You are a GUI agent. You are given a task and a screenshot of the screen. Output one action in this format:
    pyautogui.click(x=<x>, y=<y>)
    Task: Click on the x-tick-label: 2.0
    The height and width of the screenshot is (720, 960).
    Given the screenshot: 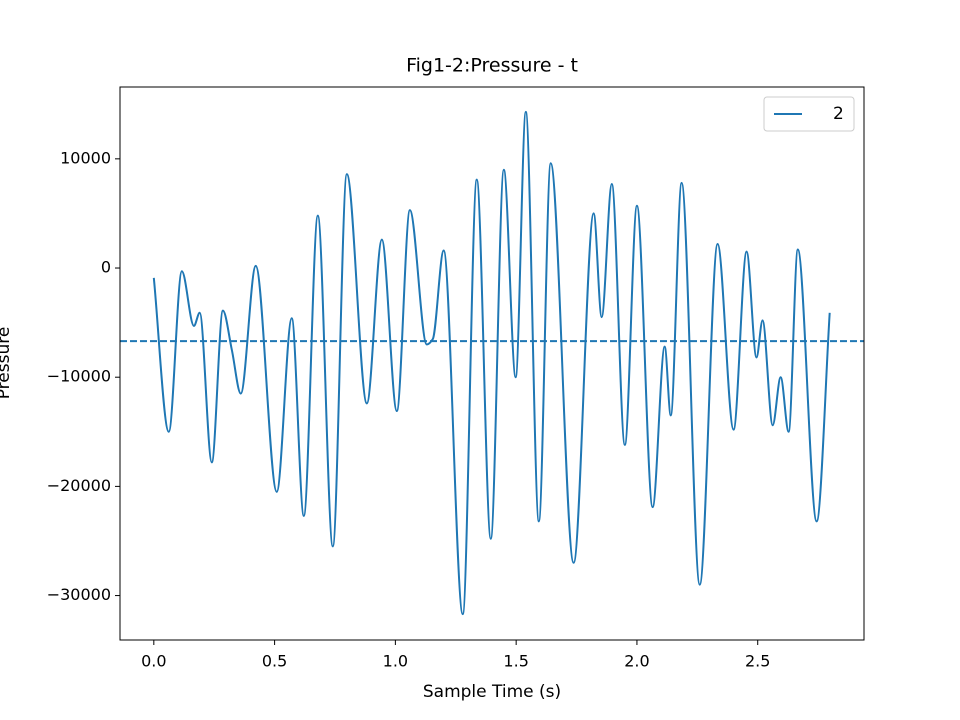 What is the action you would take?
    pyautogui.click(x=636, y=661)
    